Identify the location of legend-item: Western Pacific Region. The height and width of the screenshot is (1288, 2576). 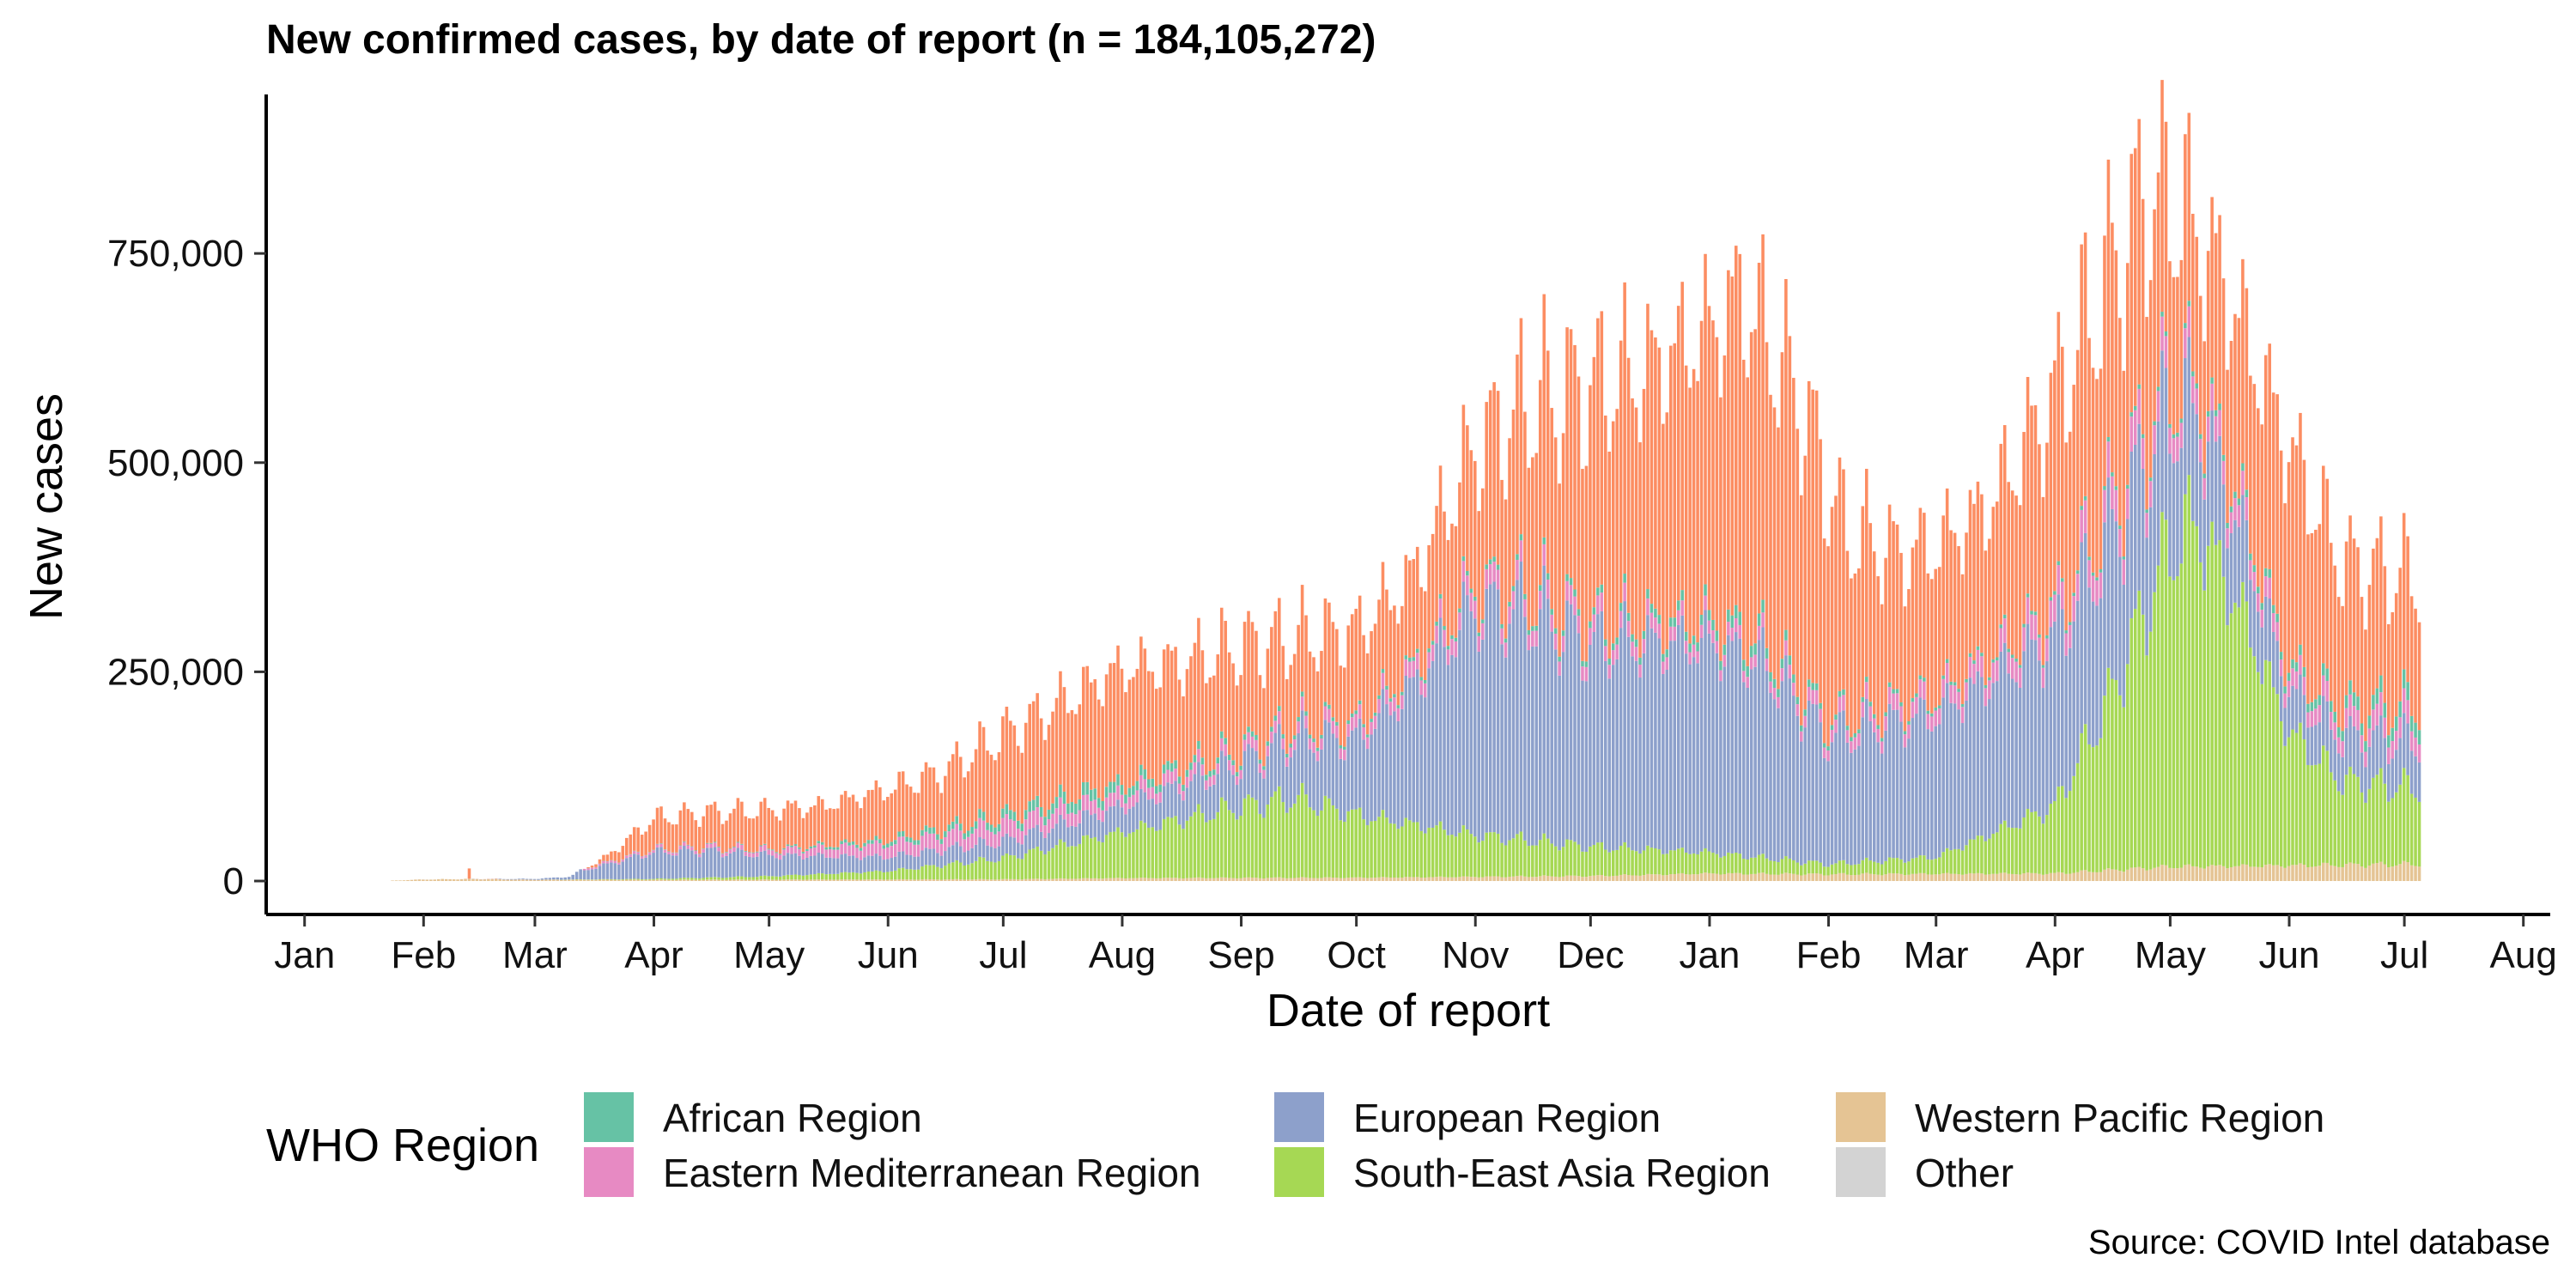
(2080, 1117).